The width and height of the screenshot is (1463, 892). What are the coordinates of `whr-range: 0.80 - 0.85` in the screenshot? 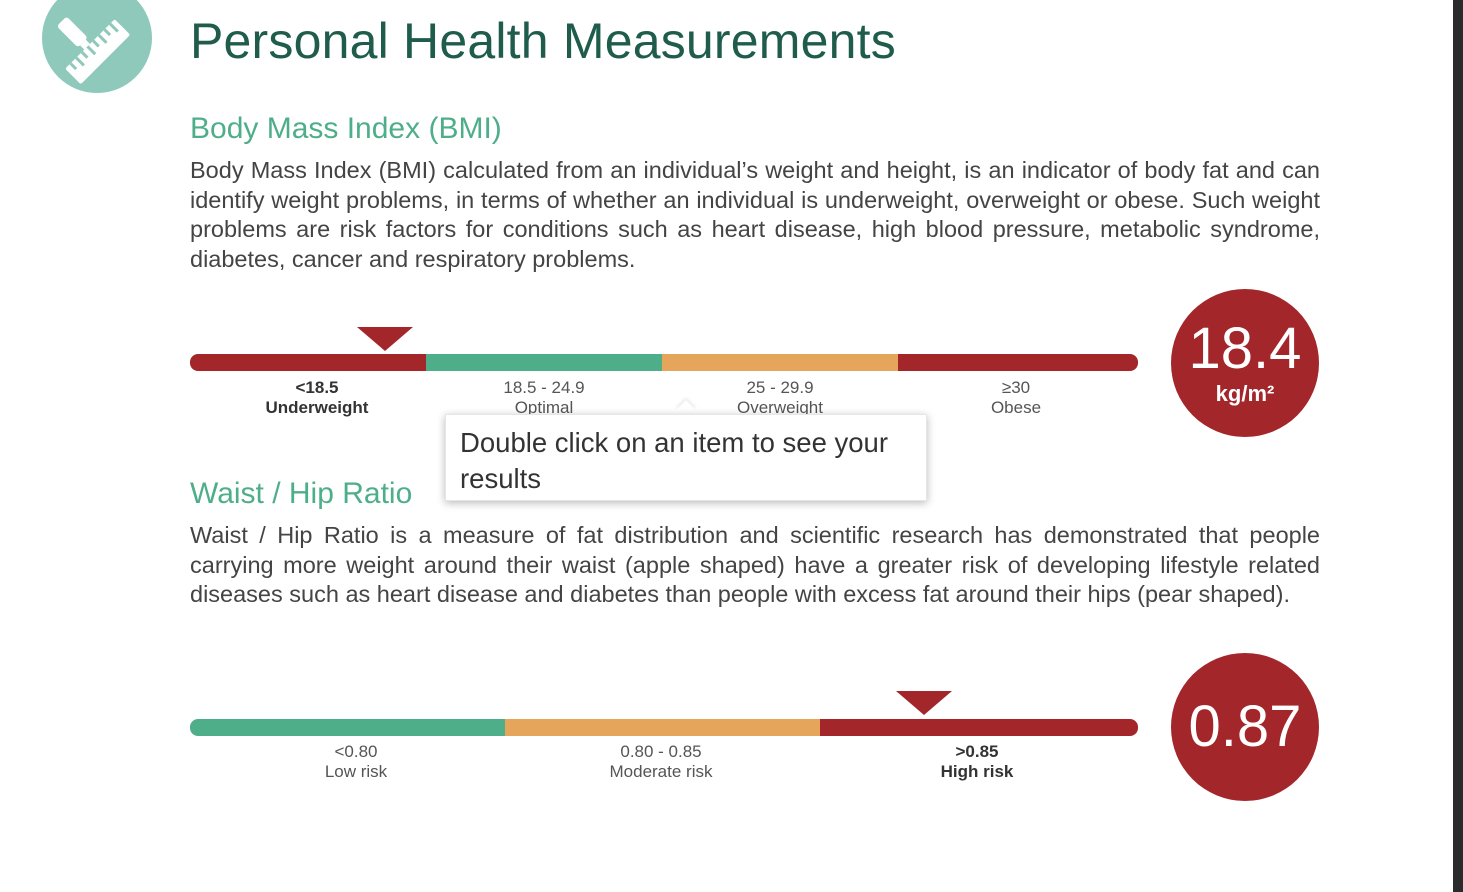 It's located at (661, 751).